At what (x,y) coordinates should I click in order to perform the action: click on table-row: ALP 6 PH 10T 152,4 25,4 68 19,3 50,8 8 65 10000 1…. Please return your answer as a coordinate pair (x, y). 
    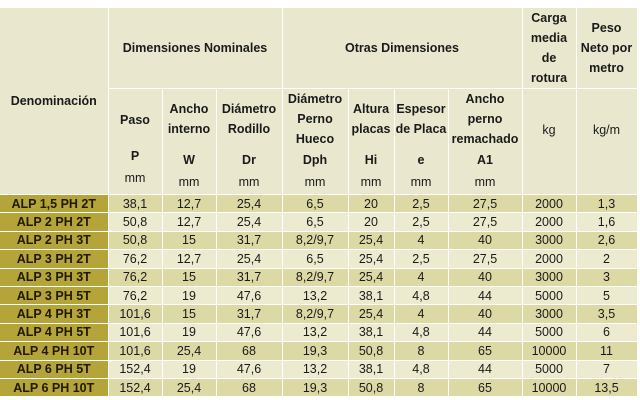
    Looking at the image, I should click on (319, 388).